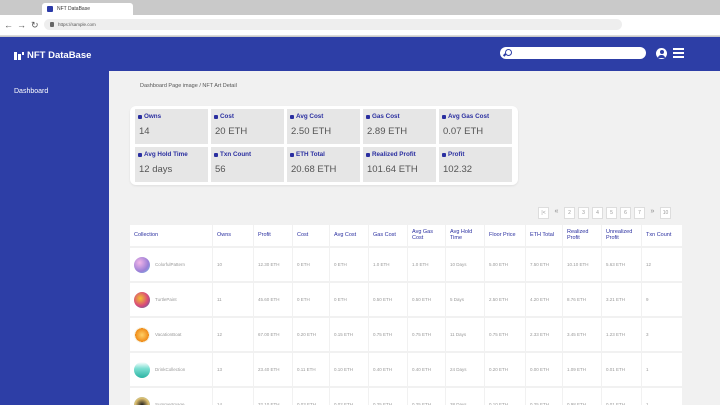 This screenshot has width=720, height=405. Describe the element at coordinates (621, 235) in the screenshot. I see `column-header: Unrealized Profit` at that location.